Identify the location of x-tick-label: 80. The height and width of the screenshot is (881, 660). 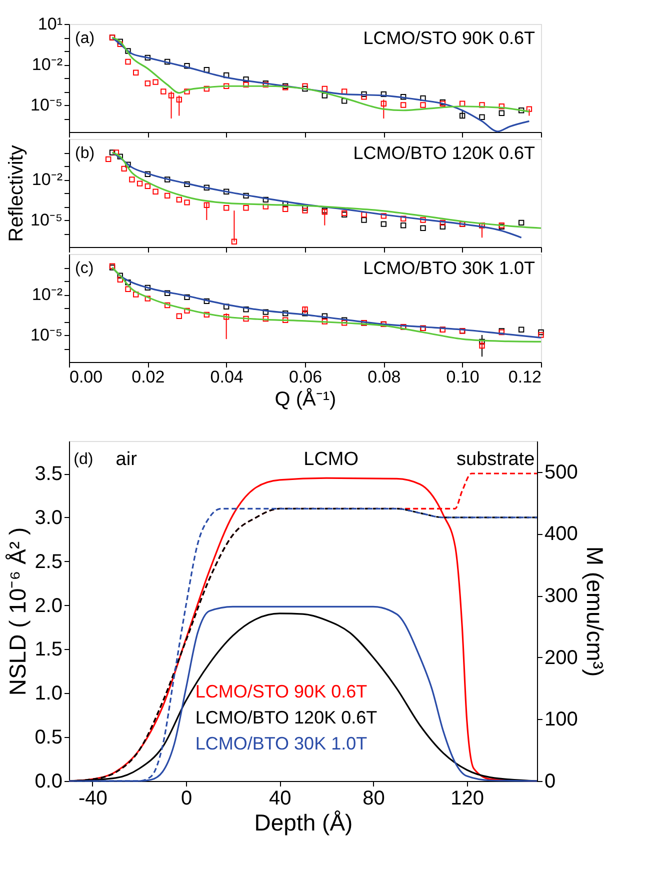
(373, 799).